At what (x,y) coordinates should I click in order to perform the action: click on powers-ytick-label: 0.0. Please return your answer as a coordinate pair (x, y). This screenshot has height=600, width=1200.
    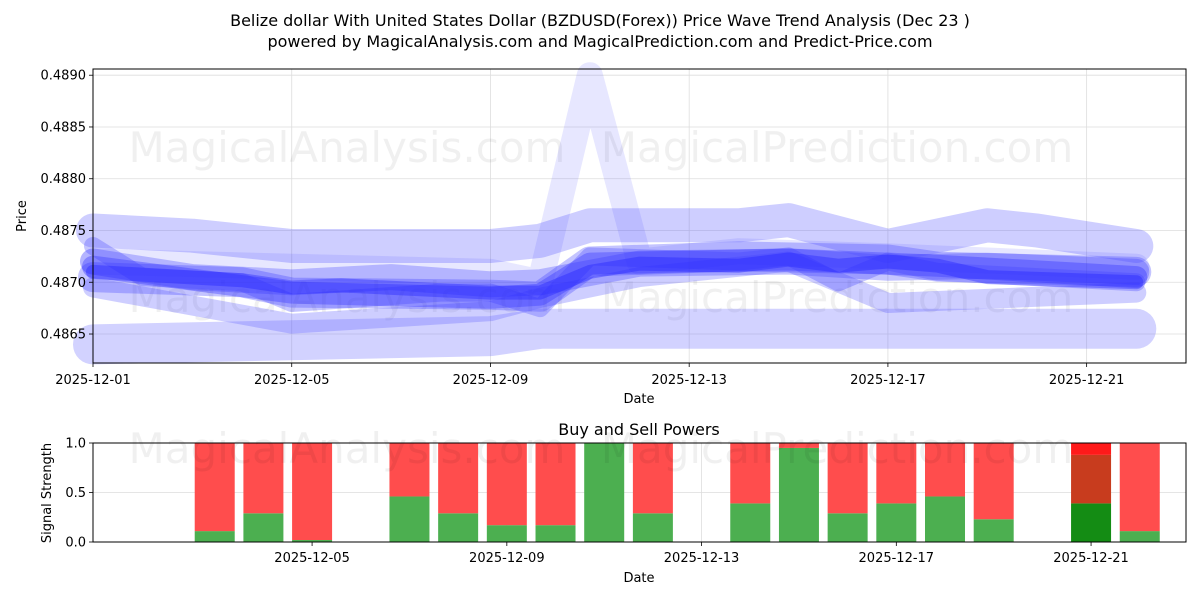
    Looking at the image, I should click on (75, 543).